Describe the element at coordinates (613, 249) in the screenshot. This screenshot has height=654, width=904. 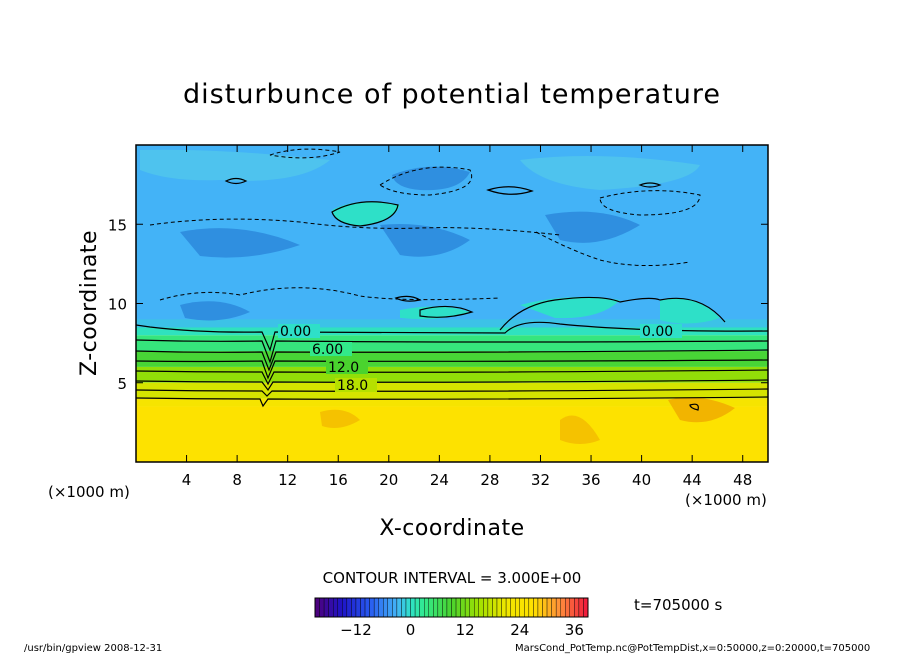
I see `contour-neg-3-e` at that location.